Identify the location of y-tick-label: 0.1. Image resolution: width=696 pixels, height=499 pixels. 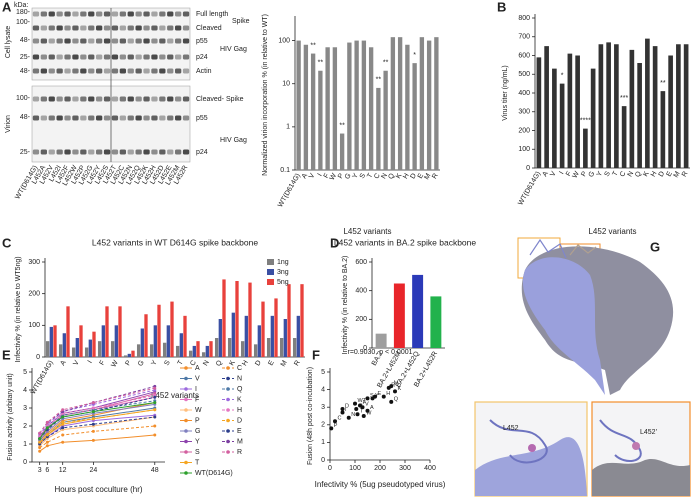
(285, 170).